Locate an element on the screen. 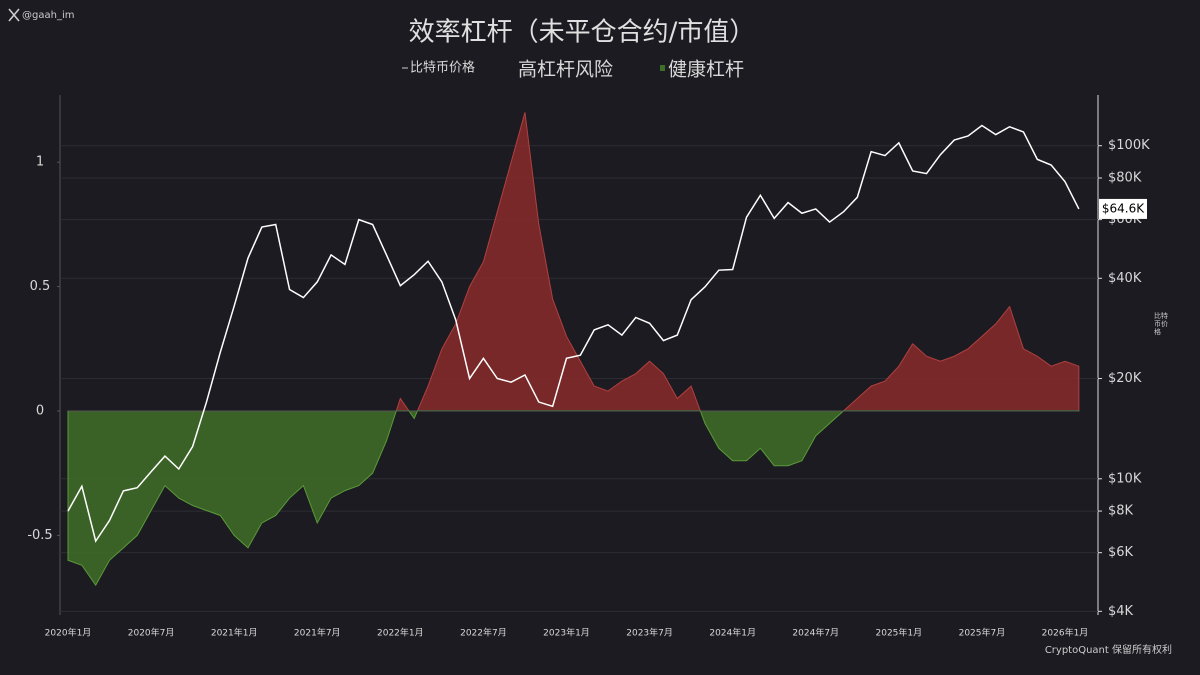  x-tick-label: 2025年7月 is located at coordinates (982, 633).